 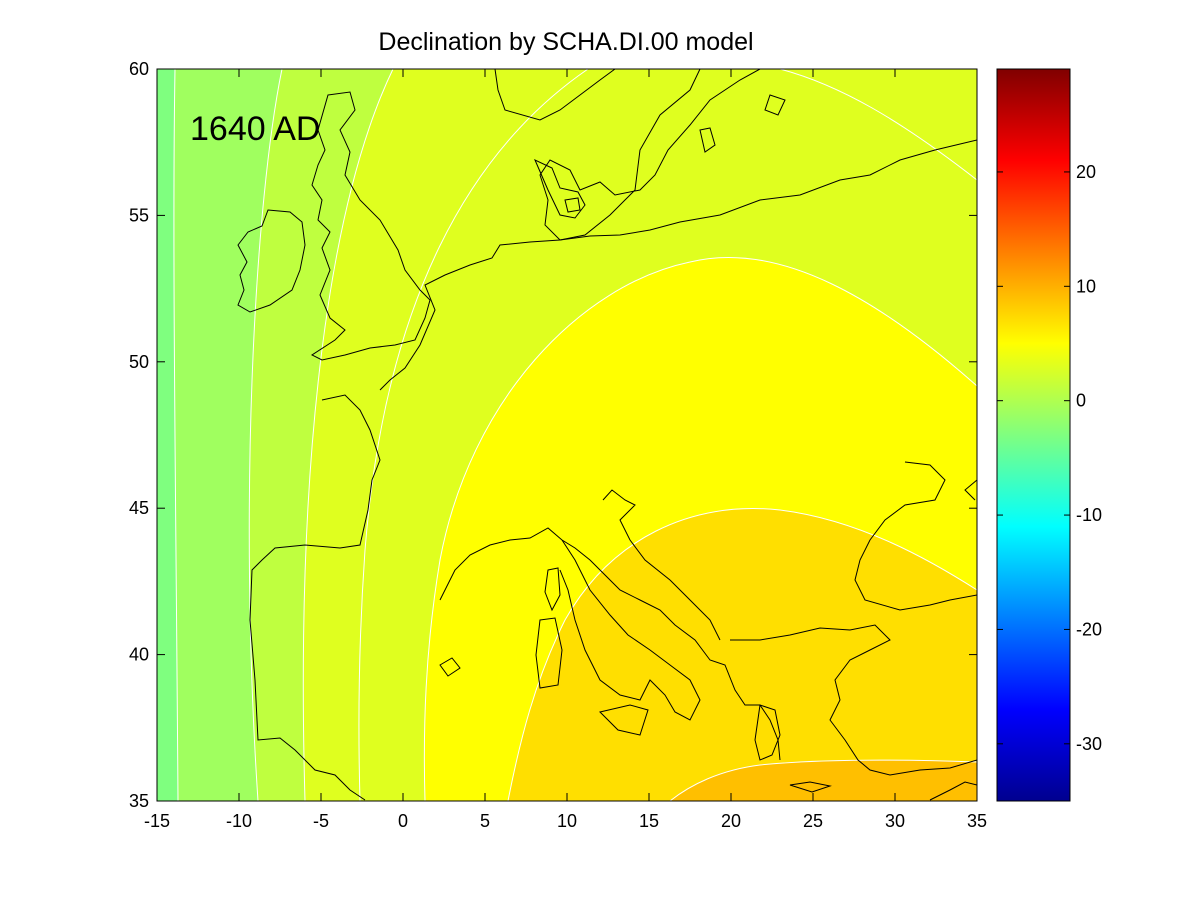 I want to click on coastline-scandinavia, so click(x=555, y=95).